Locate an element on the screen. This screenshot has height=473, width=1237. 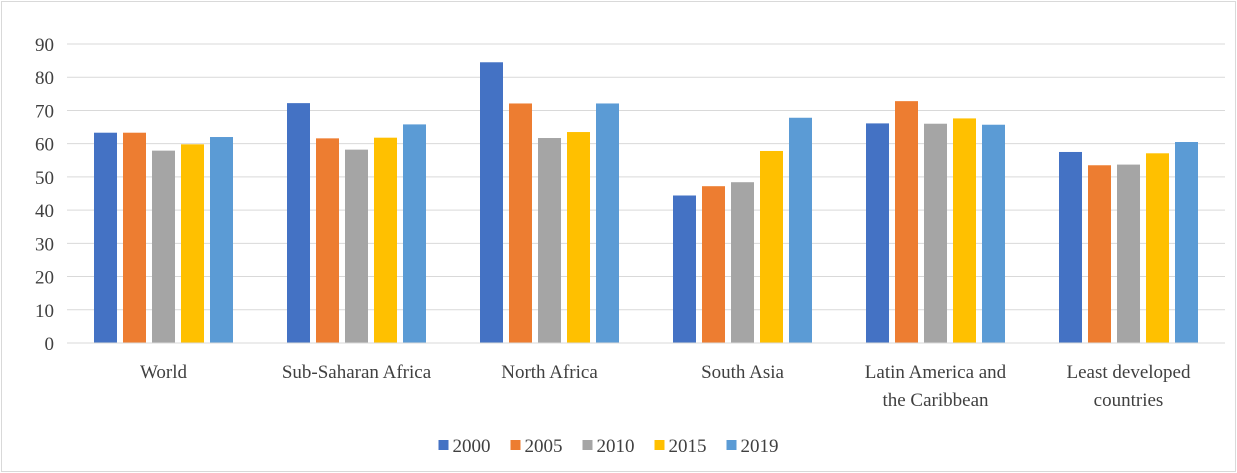
y-tick-label: 60 is located at coordinates (44, 145).